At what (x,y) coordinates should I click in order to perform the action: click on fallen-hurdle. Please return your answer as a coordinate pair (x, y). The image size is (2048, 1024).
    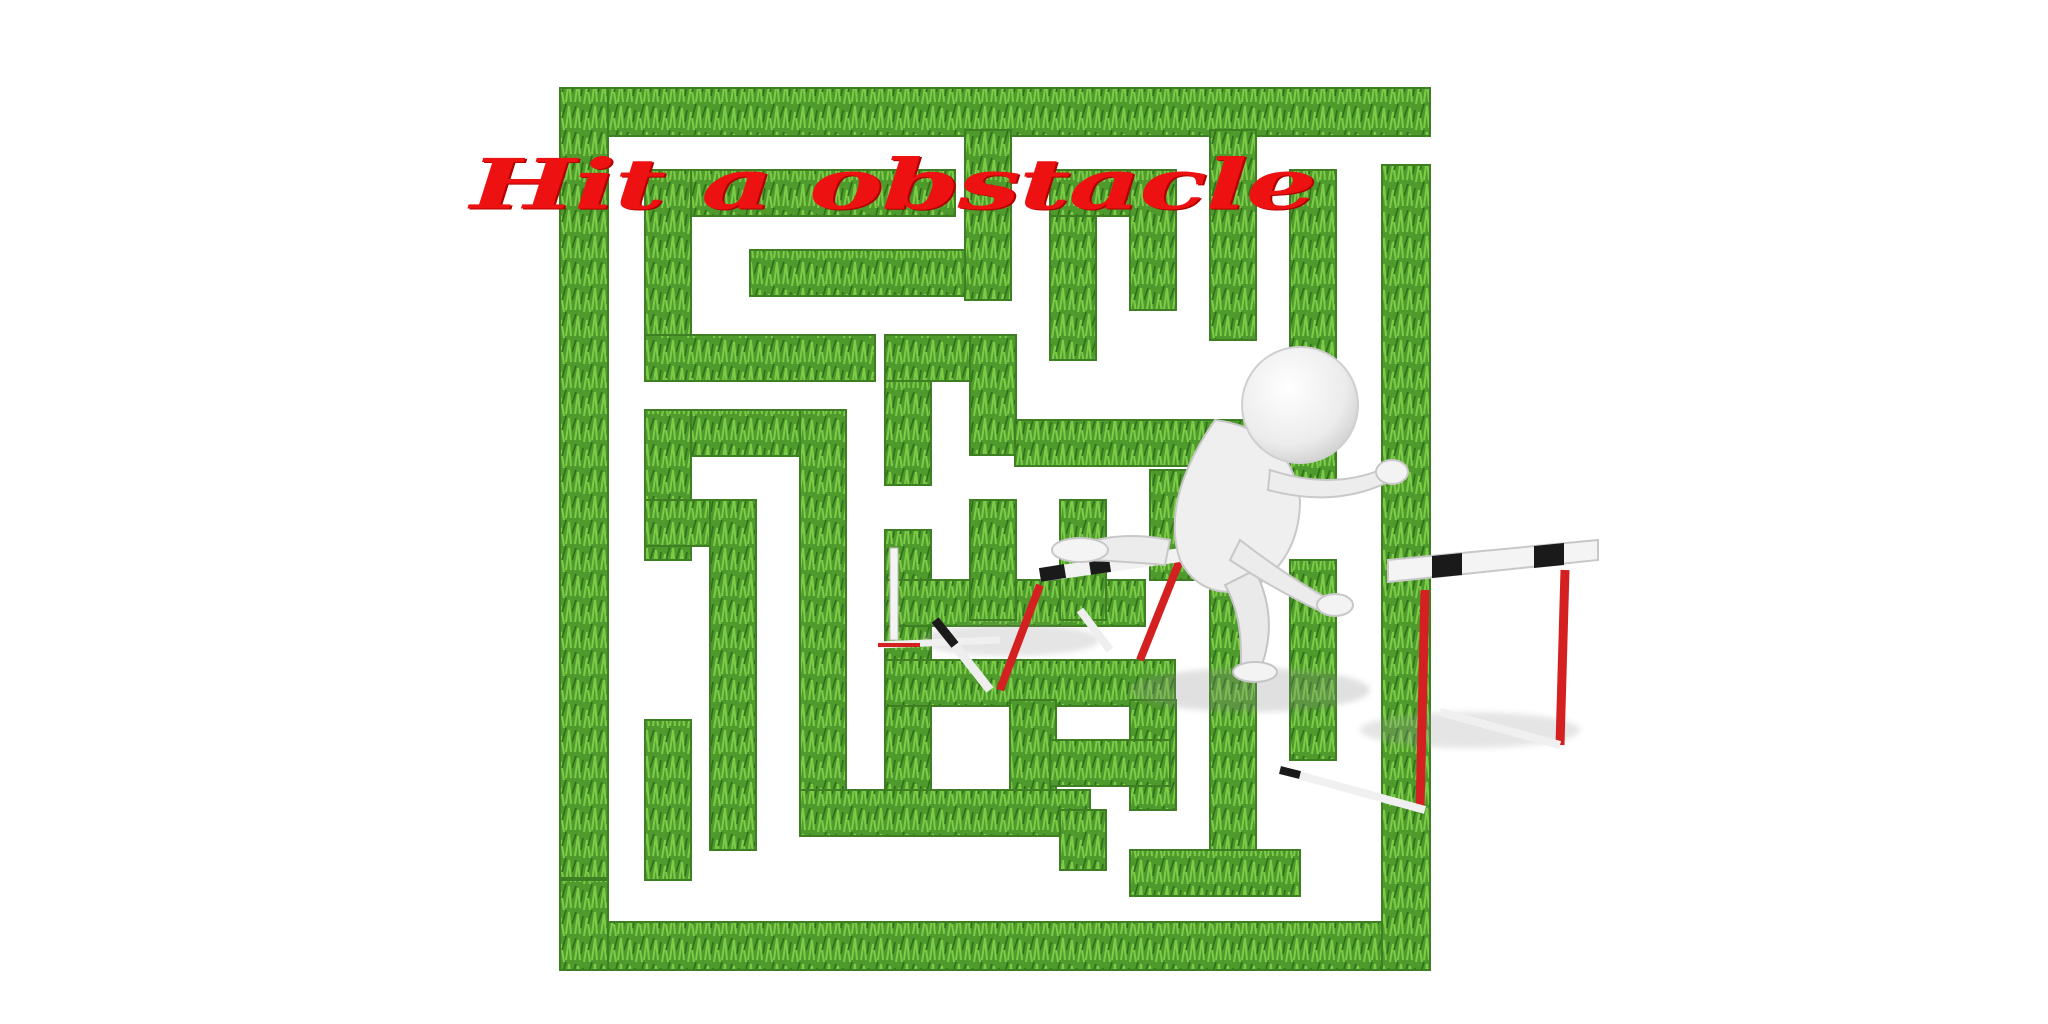
    Looking at the image, I should click on (995, 620).